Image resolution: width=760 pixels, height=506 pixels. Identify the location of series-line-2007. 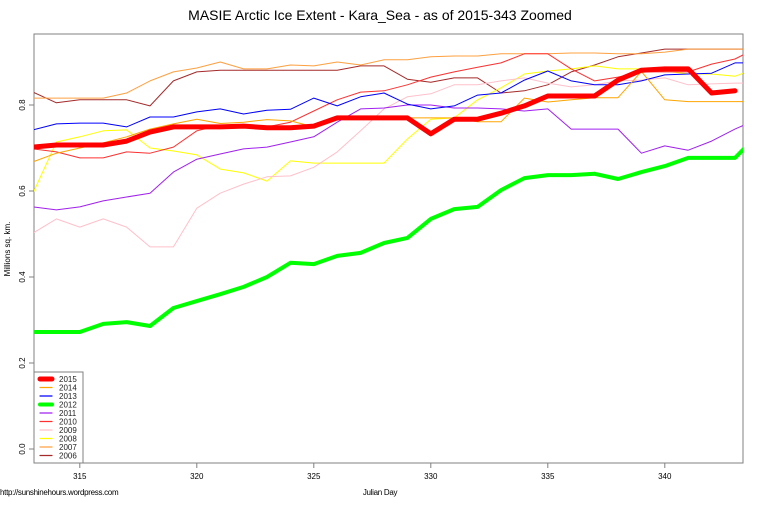
(388, 73).